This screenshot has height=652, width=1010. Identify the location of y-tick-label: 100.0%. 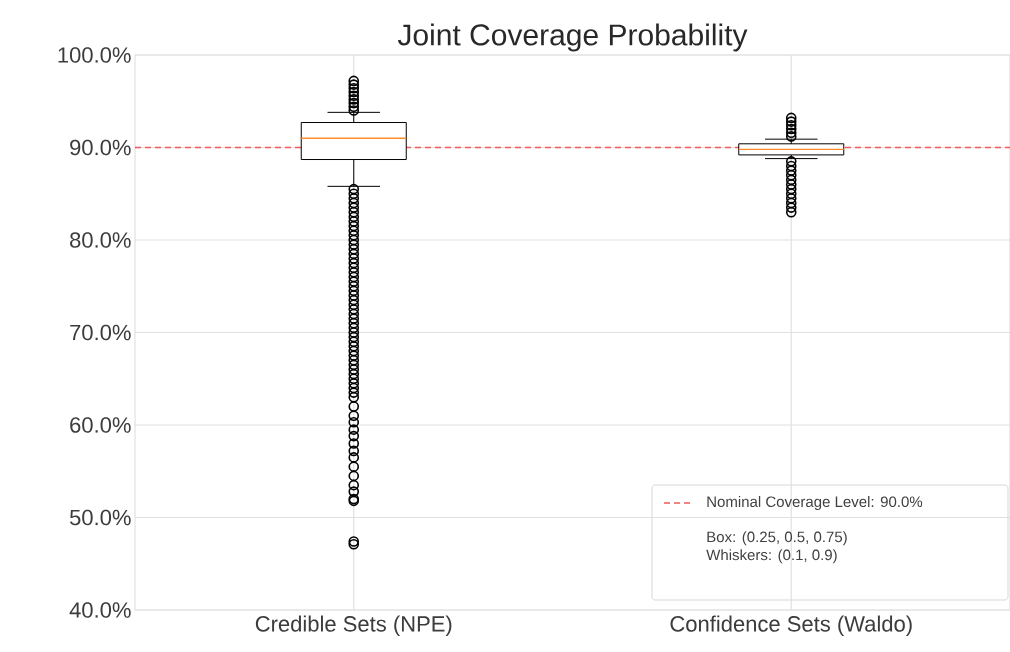
(94, 55).